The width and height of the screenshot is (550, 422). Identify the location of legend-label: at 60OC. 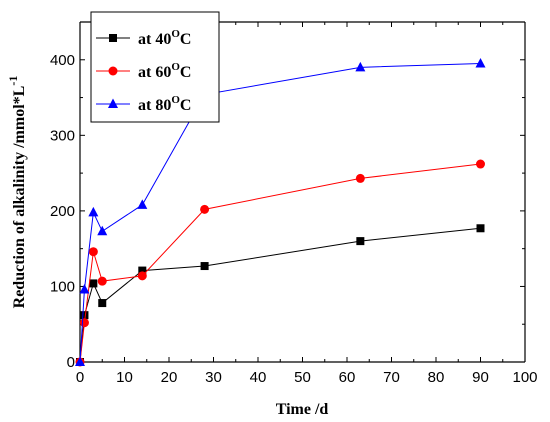
(164, 71).